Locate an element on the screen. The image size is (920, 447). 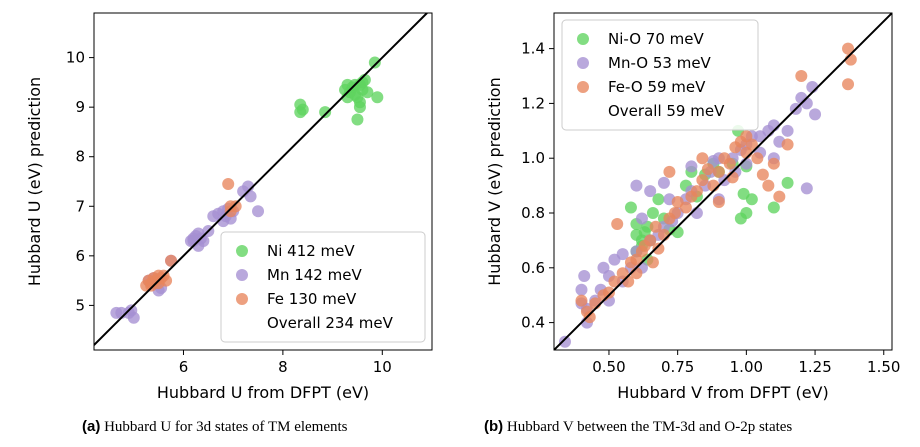
panel-a-legend-label-1: Mn 142 meV is located at coordinates (314, 275).